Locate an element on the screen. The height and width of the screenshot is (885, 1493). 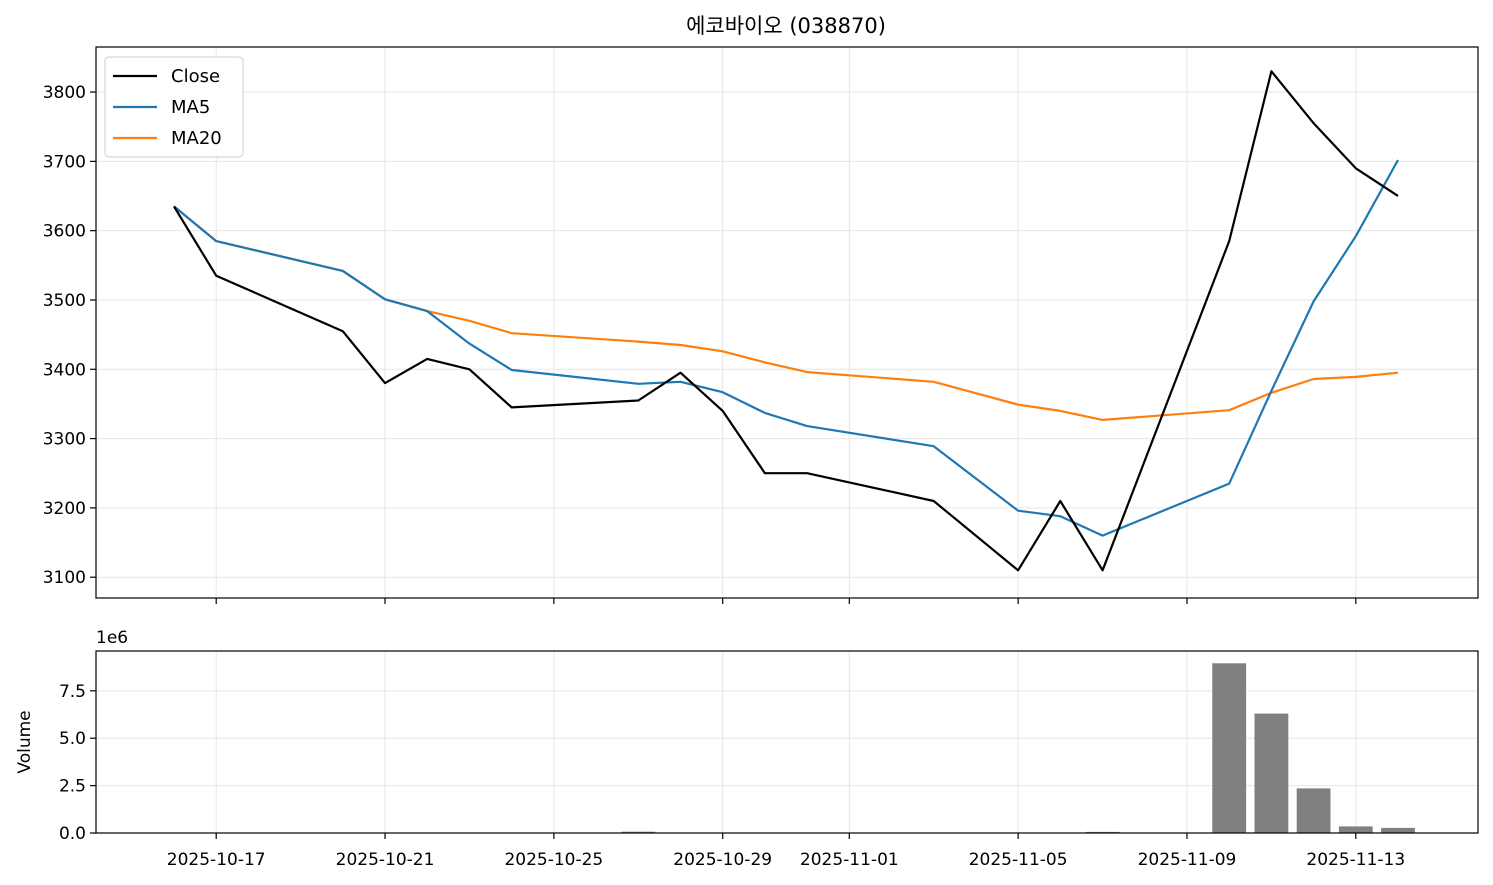
volume-axis-label: Volume is located at coordinates (25, 741).